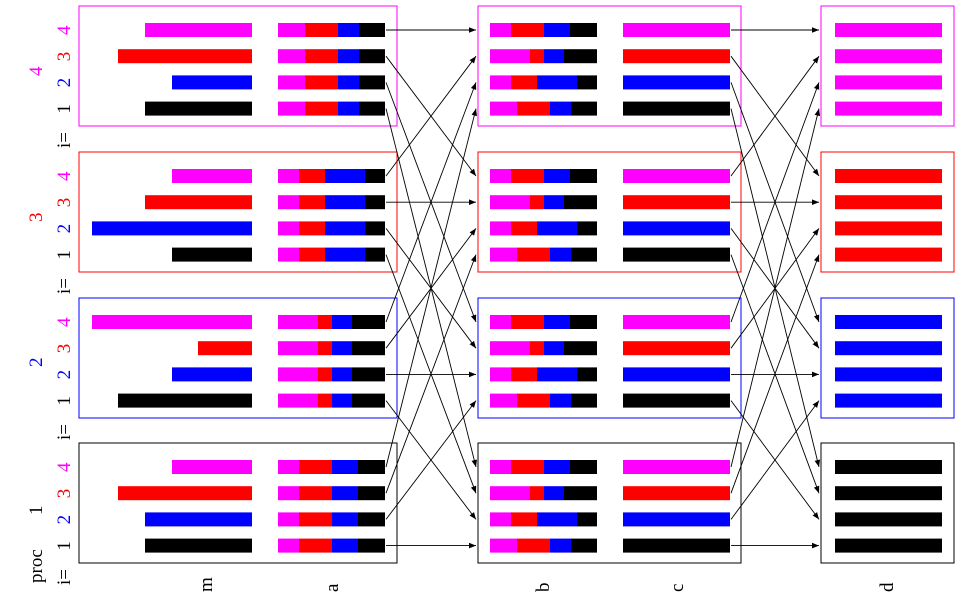  What do you see at coordinates (206, 584) in the screenshot?
I see `column-label-text-m: m` at bounding box center [206, 584].